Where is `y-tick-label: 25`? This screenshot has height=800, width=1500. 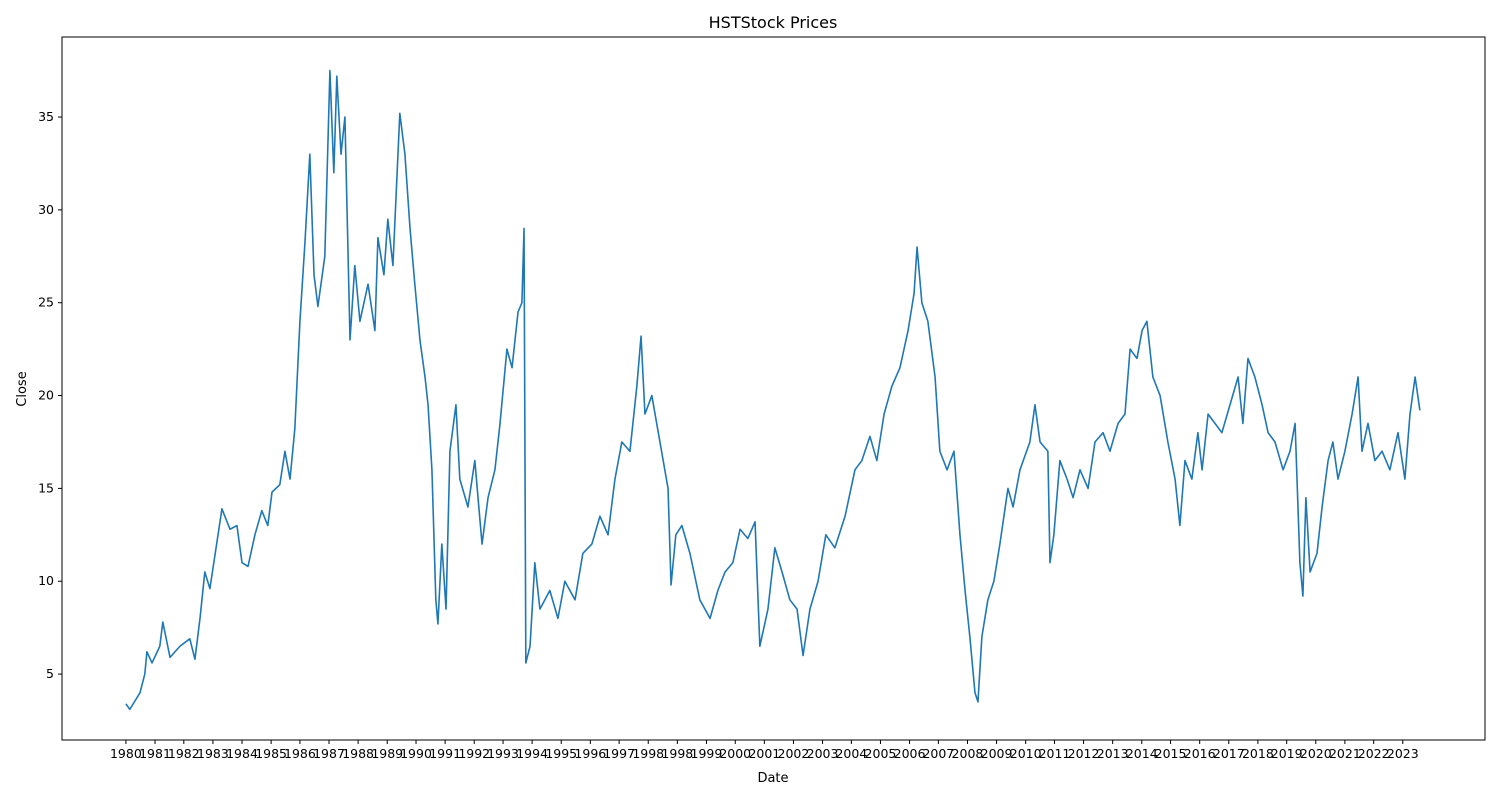 y-tick-label: 25 is located at coordinates (46, 302).